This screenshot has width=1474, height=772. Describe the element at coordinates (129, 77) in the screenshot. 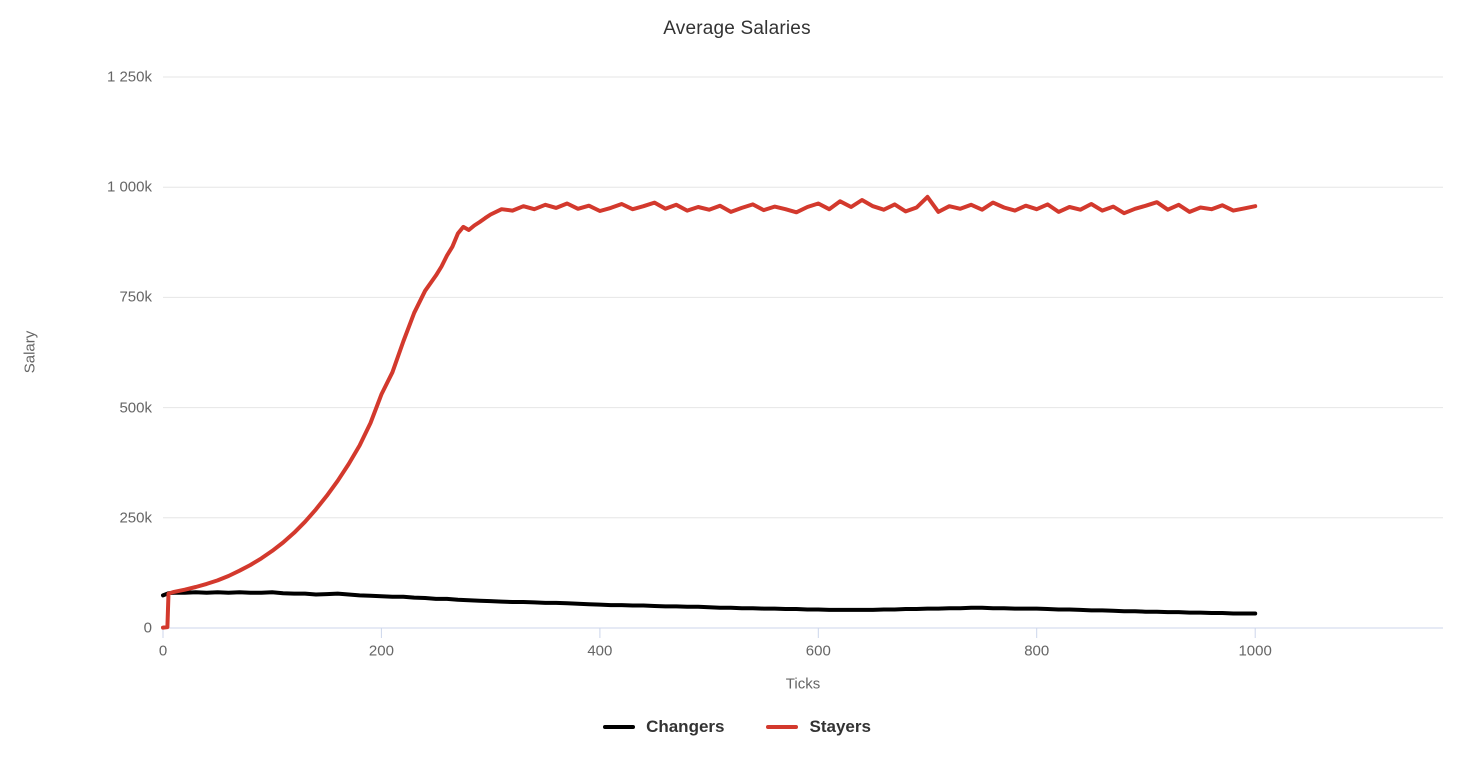

I see `y-axis-tick-label: 1 250k` at that location.